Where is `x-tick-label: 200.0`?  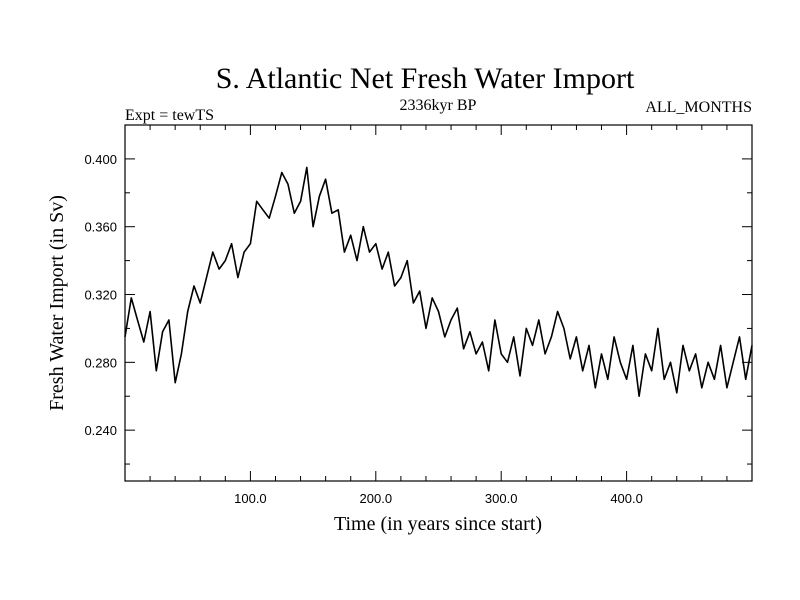
x-tick-label: 200.0 is located at coordinates (376, 498).